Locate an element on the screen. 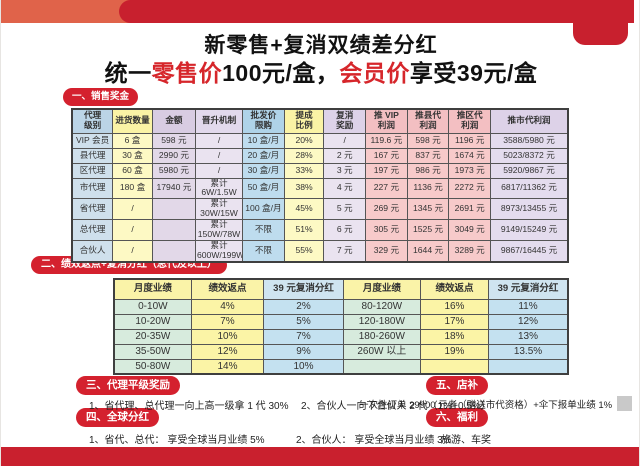 The image size is (640, 466). table-cell: 3588/5980 元 is located at coordinates (529, 140).